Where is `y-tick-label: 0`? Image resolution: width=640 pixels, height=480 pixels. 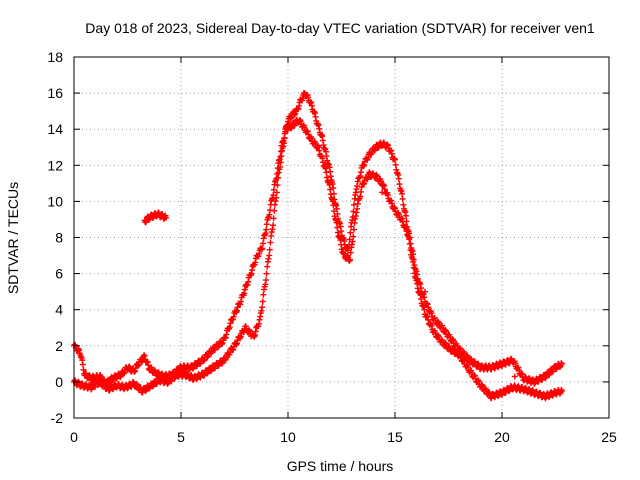
y-tick-label: 0 is located at coordinates (59, 382).